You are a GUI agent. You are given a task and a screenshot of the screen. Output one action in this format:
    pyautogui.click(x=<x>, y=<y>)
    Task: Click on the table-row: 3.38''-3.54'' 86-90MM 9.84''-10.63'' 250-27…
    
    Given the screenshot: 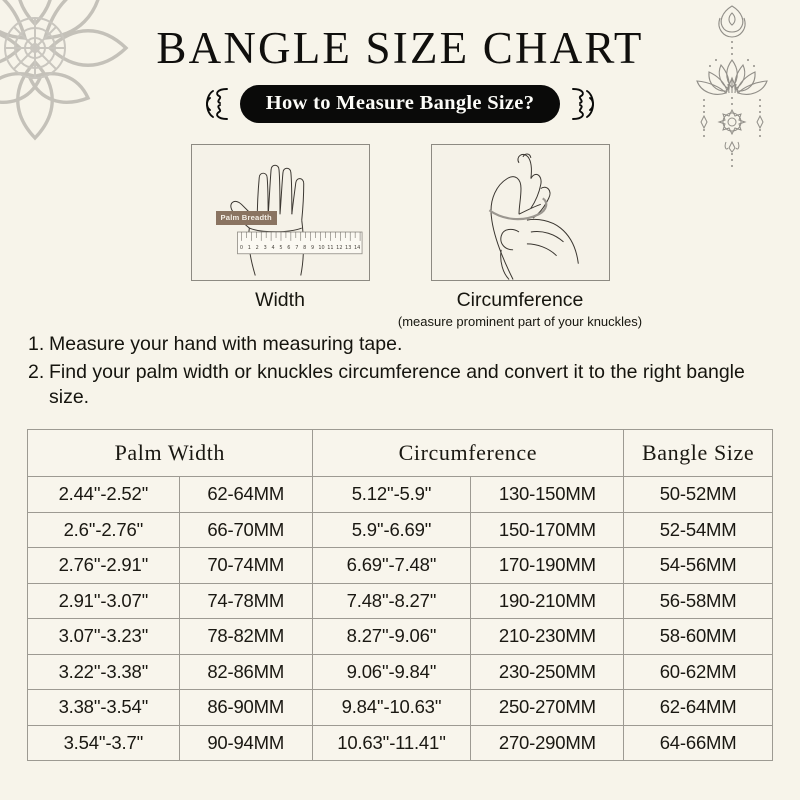 What is the action you would take?
    pyautogui.click(x=400, y=707)
    